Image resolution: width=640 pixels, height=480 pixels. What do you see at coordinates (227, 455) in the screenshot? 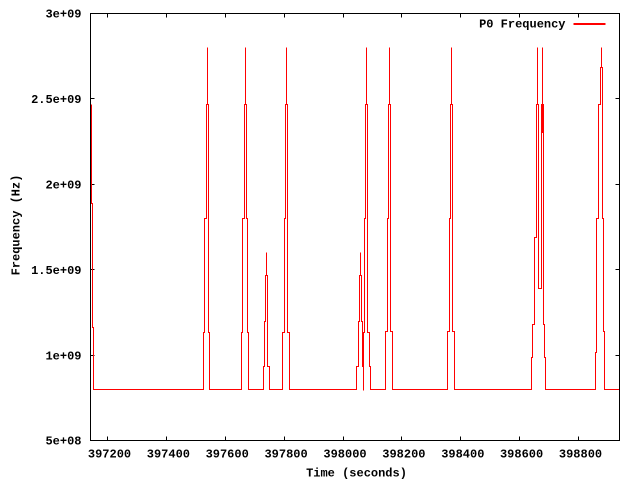
I see `svg-text: 397600` at bounding box center [227, 455].